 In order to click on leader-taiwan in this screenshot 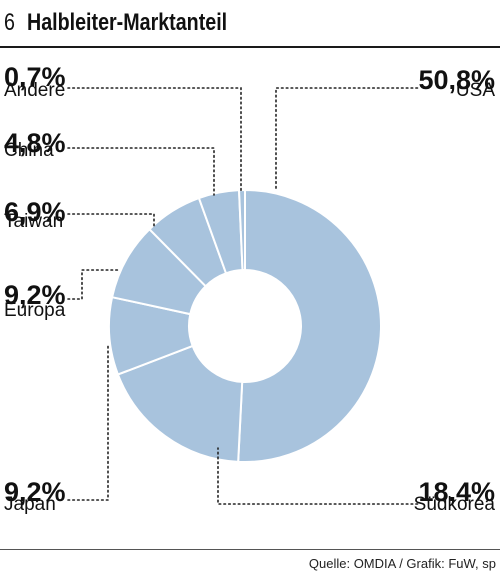, I will do `click(111, 220)`.